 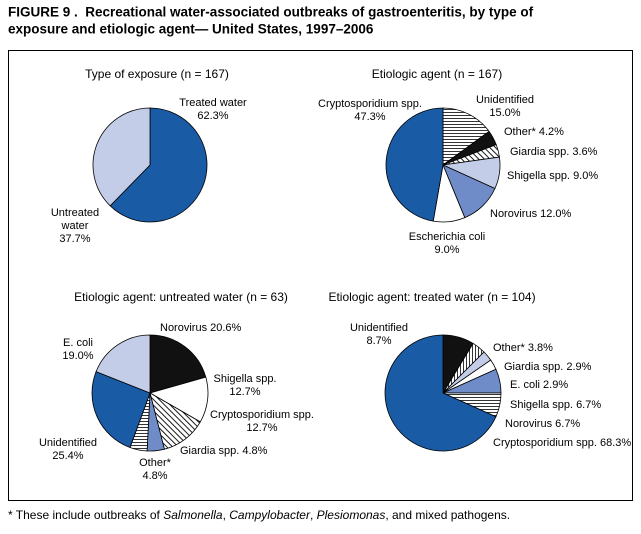 What do you see at coordinates (431, 297) in the screenshot?
I see `chart-title: Etiologic agent: treated water (n = 104)` at bounding box center [431, 297].